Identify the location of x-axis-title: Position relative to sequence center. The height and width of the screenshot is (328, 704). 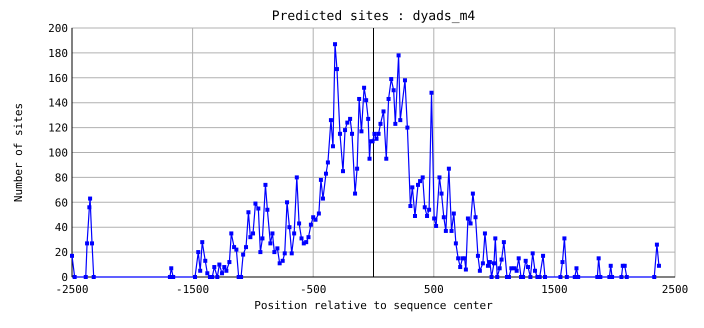
(374, 305).